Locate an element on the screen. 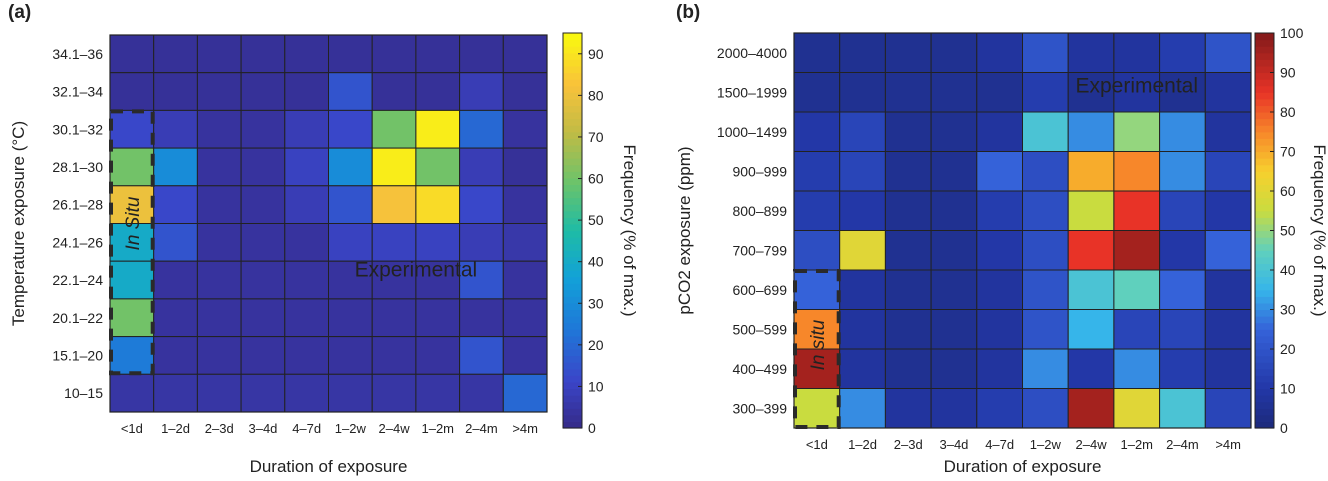 Image resolution: width=1328 pixels, height=481 pixels. y-tick-label: 2000–4000 is located at coordinates (752, 53).